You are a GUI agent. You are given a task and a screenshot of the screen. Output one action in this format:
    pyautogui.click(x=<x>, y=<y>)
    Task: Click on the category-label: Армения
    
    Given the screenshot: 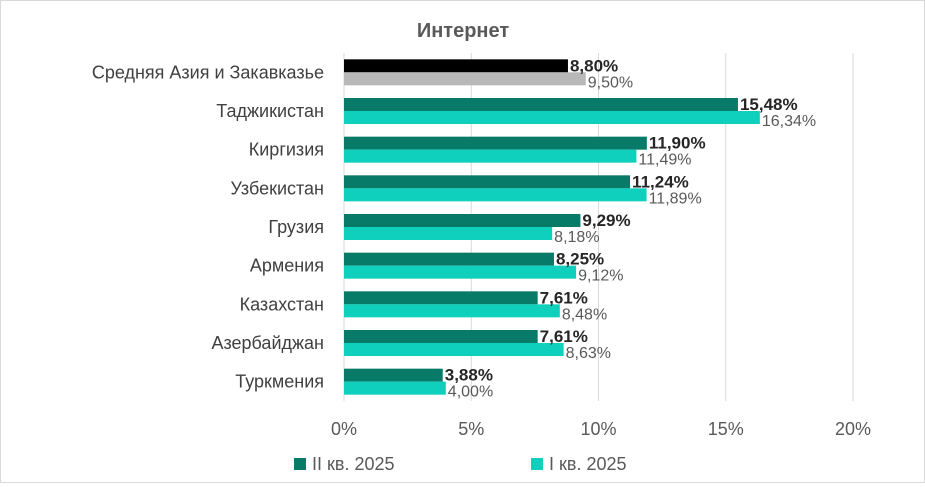 What is the action you would take?
    pyautogui.click(x=287, y=266)
    